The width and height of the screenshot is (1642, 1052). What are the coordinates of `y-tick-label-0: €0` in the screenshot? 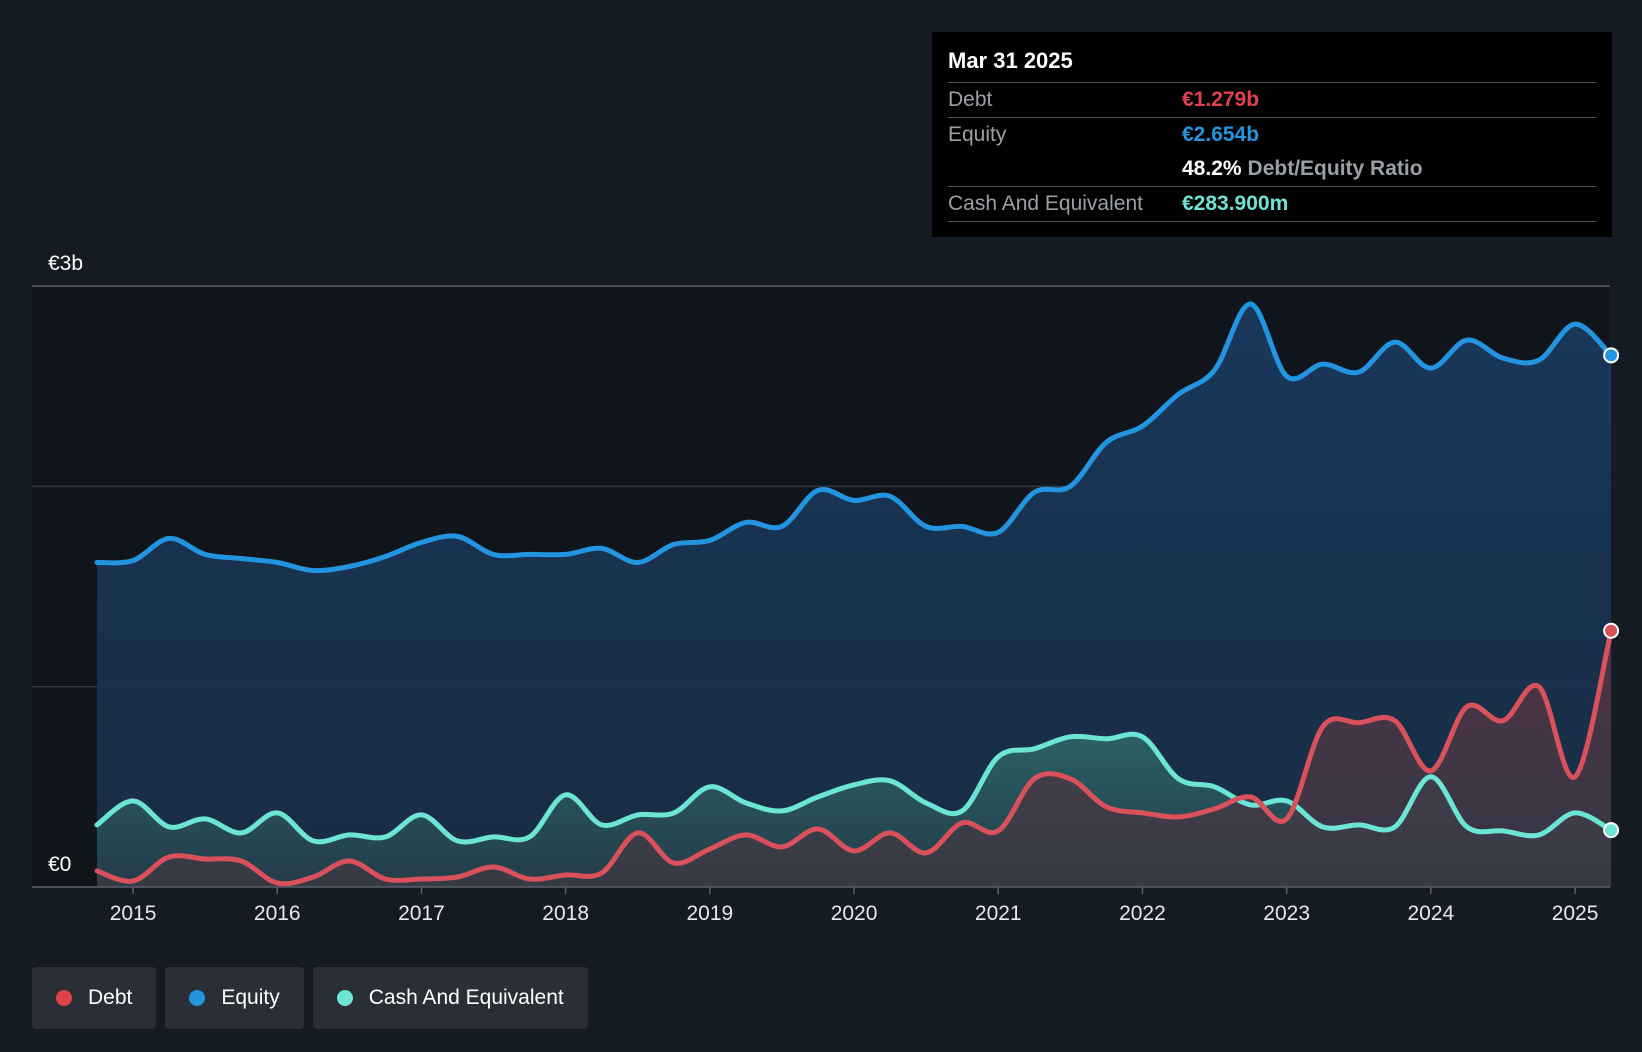 It's located at (59, 864).